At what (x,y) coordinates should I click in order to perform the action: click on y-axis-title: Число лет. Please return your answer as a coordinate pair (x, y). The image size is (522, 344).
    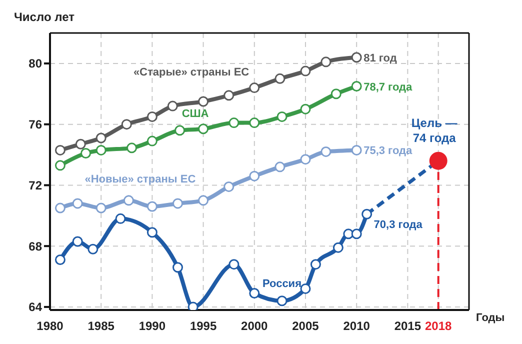
    Looking at the image, I should click on (44, 17).